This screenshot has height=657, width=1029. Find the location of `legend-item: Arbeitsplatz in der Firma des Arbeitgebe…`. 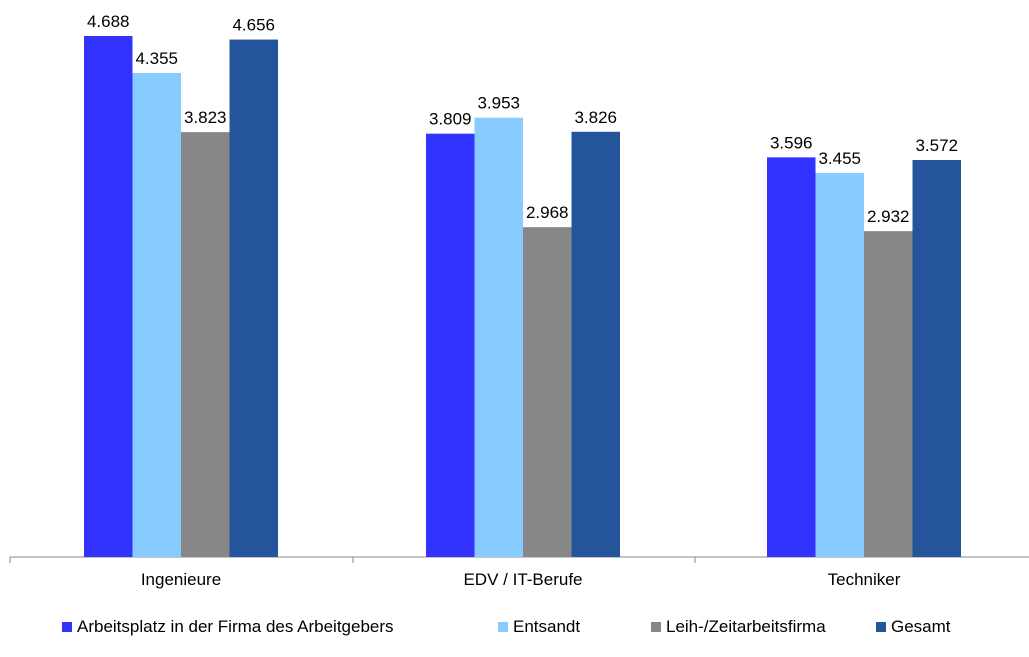

legend-item: Arbeitsplatz in der Firma des Arbeitgebe… is located at coordinates (228, 627).